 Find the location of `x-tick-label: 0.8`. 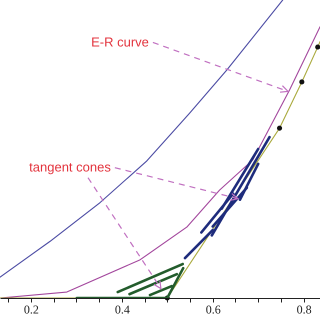

x-tick-label: 0.8 is located at coordinates (304, 309).